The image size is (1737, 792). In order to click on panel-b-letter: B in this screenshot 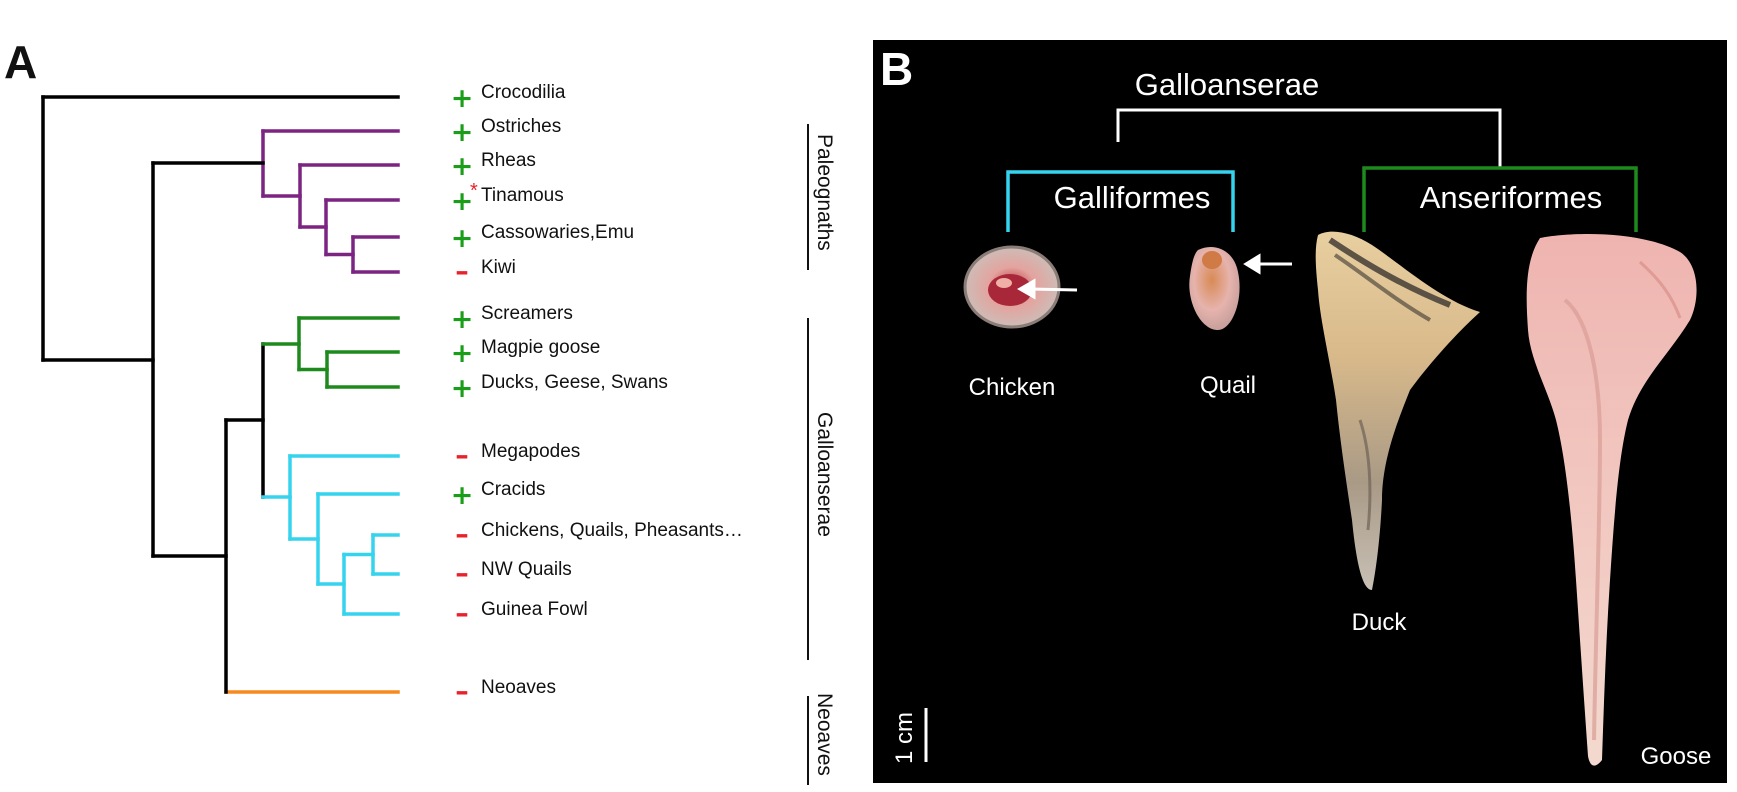, I will do `click(896, 69)`.